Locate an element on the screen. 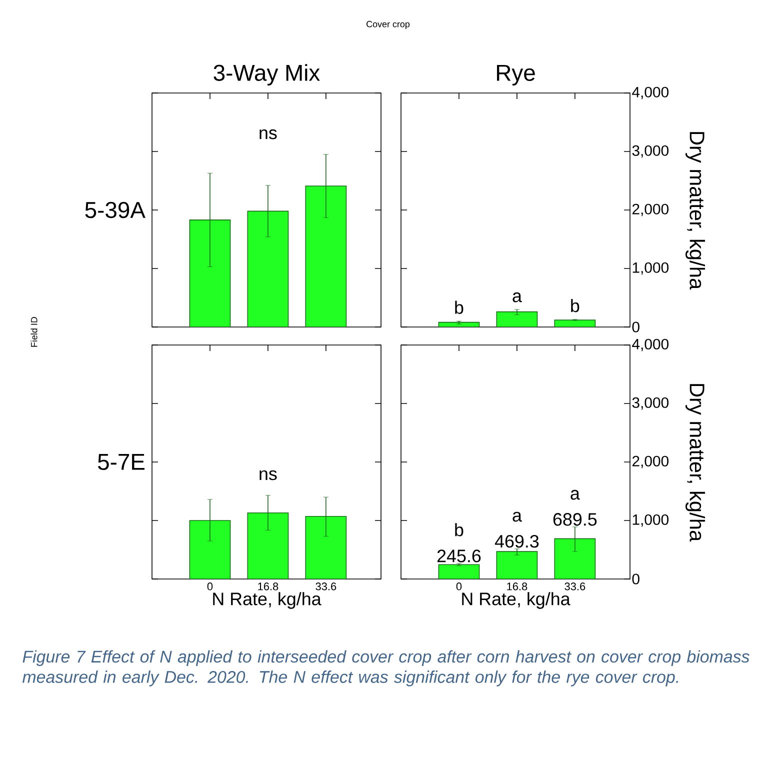 The width and height of the screenshot is (770, 759). text: Cover crop is located at coordinates (388, 25).